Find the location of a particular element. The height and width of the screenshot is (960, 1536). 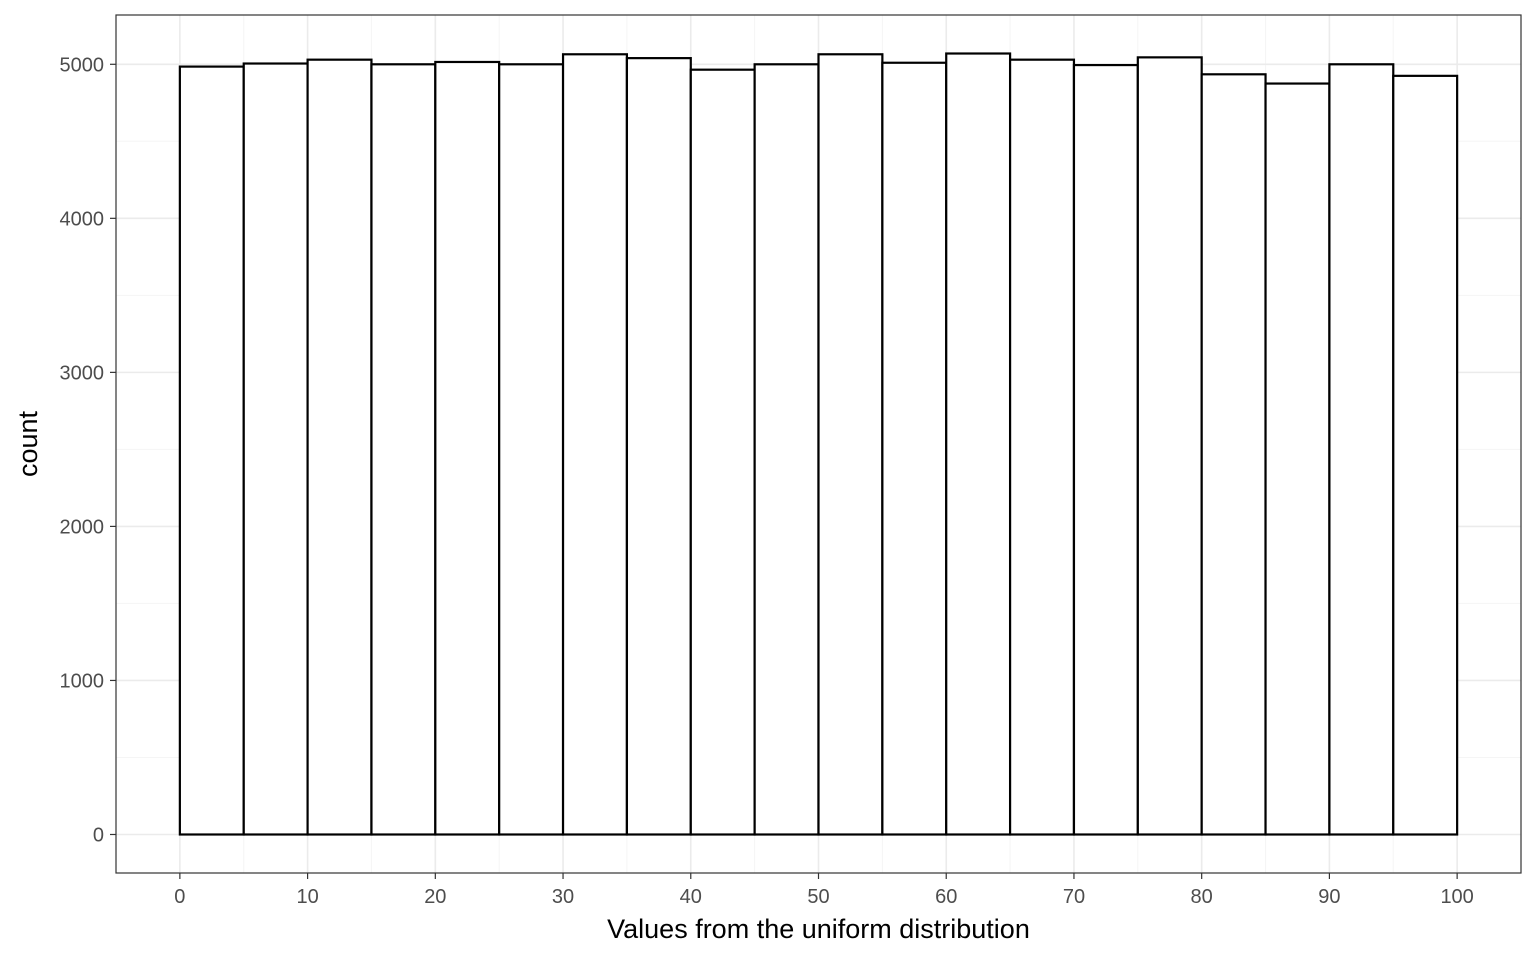

y-tick-label: 5000 is located at coordinates (82, 65).